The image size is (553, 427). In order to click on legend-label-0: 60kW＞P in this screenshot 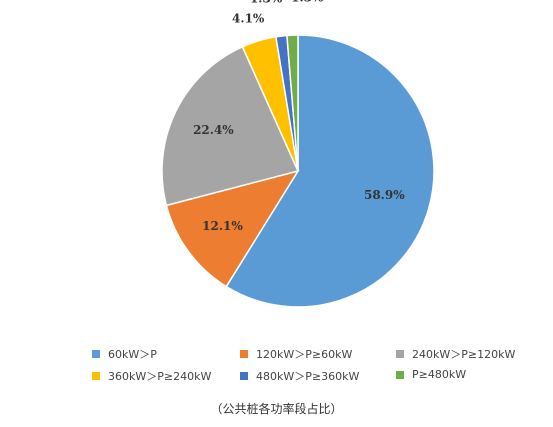, I will do `click(132, 354)`.